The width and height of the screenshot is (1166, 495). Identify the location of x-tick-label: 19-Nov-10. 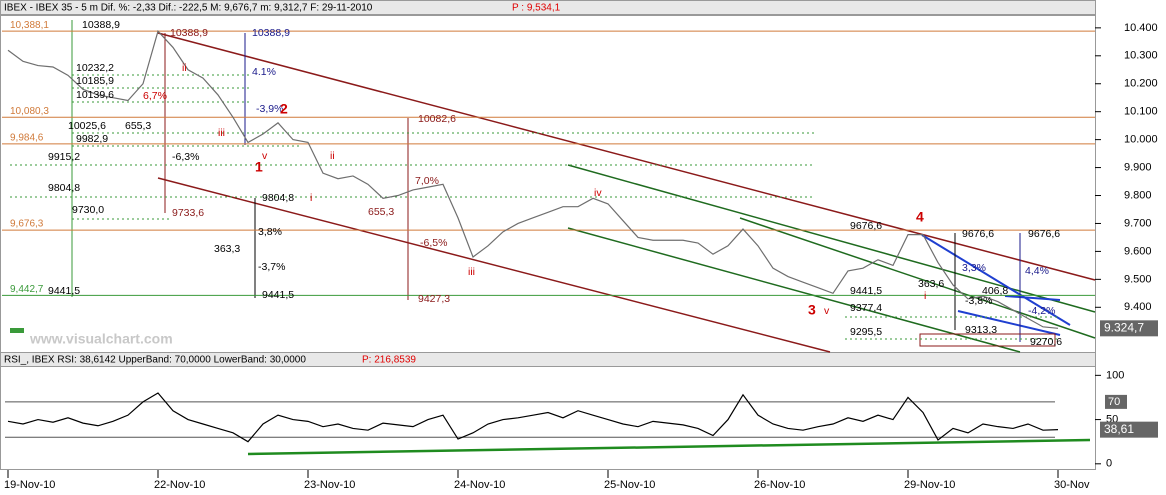
(29, 485).